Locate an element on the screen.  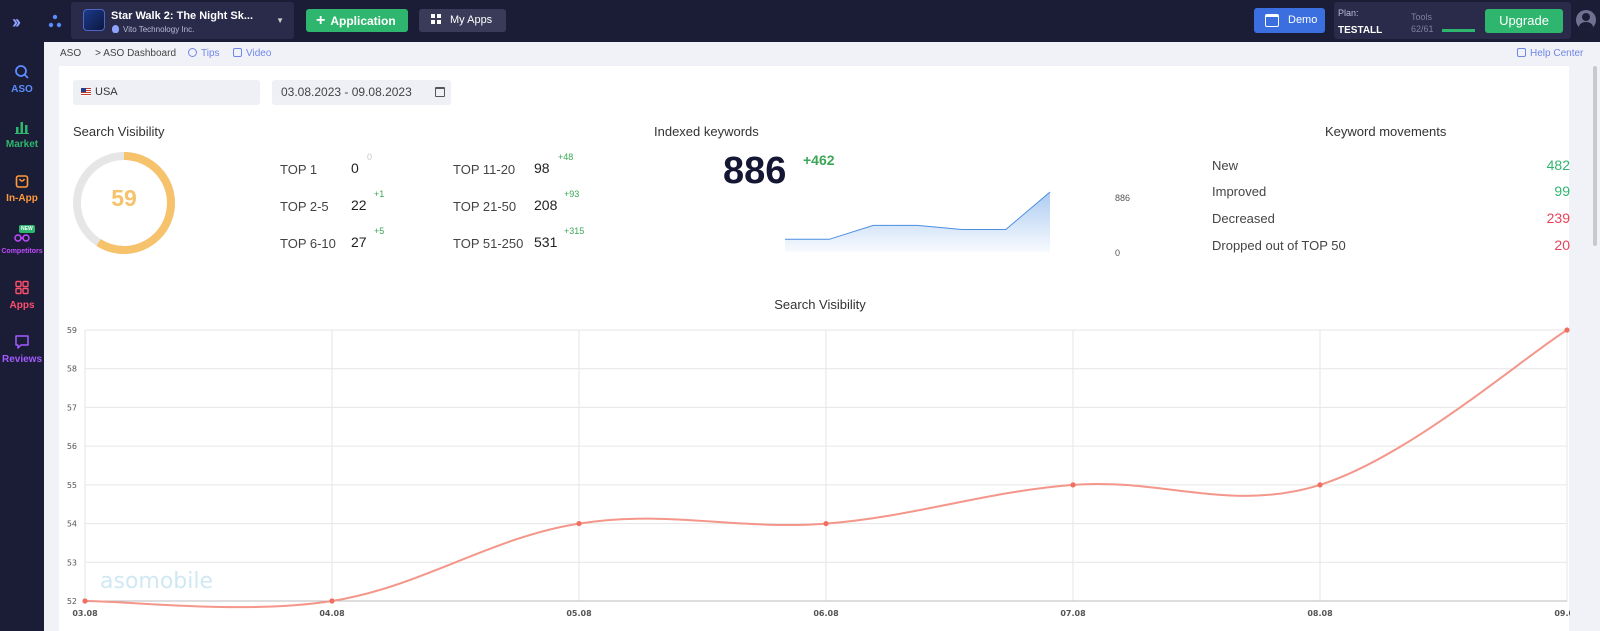
movement-row-improved: Improved 99 is located at coordinates (1391, 191).